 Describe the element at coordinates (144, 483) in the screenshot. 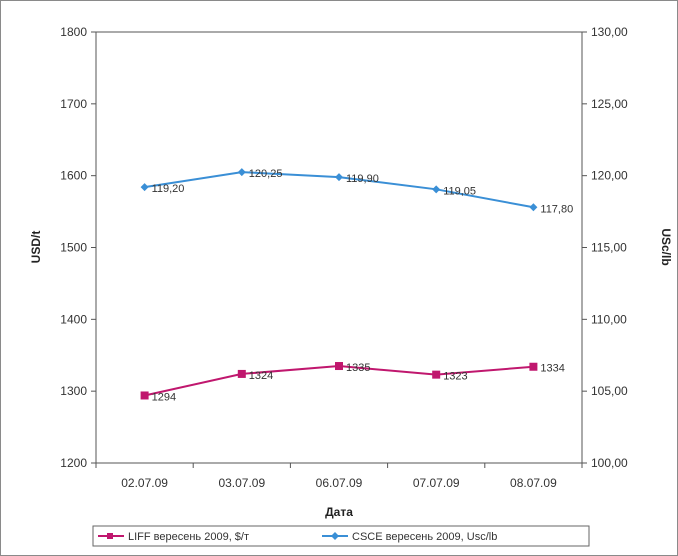

I see `x-tick-label: 02.07.09` at that location.